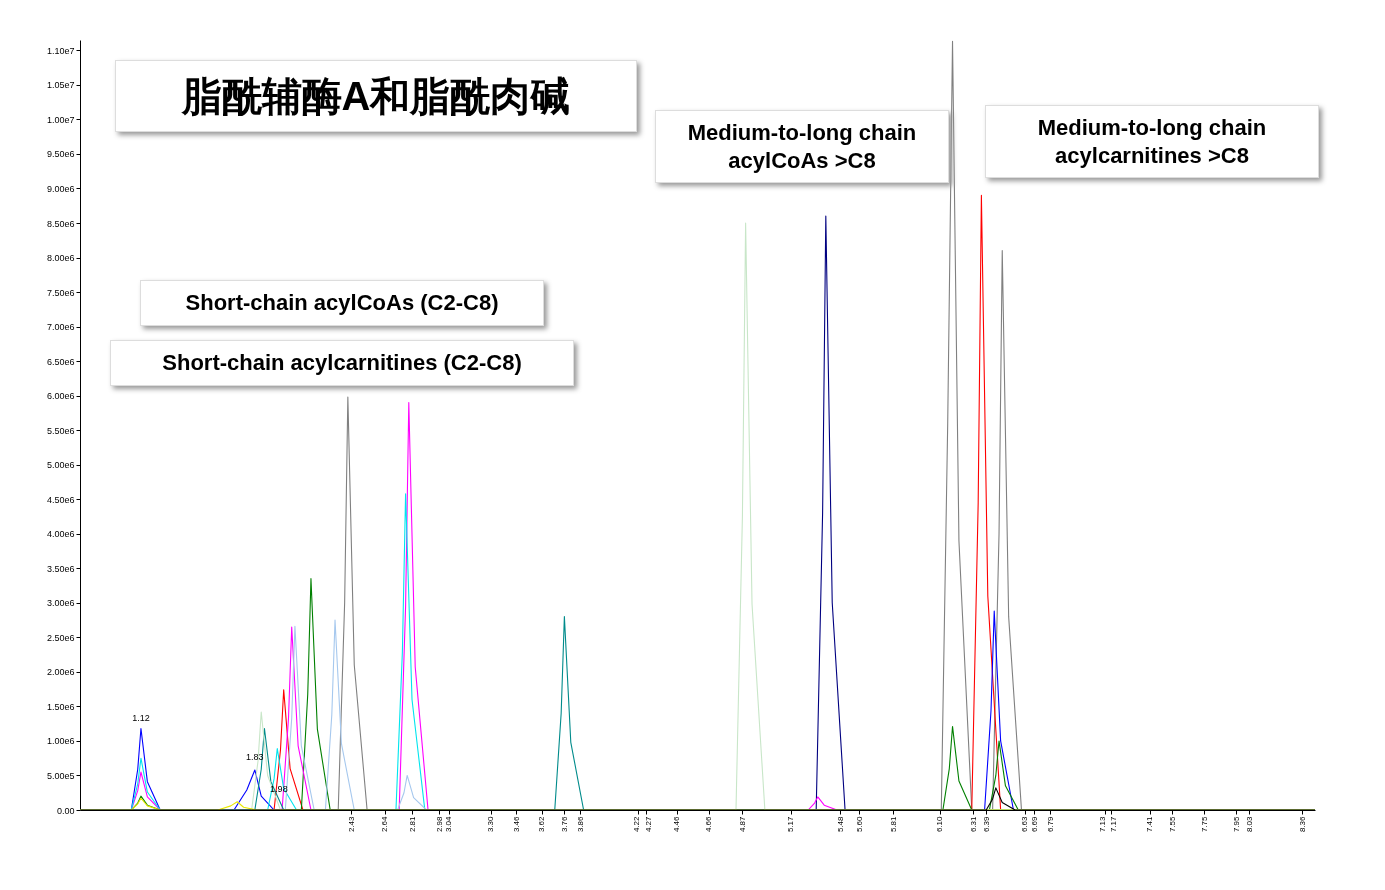 This screenshot has width=1385, height=890. Describe the element at coordinates (893, 824) in the screenshot. I see `x-tick-label: 5.81` at that location.